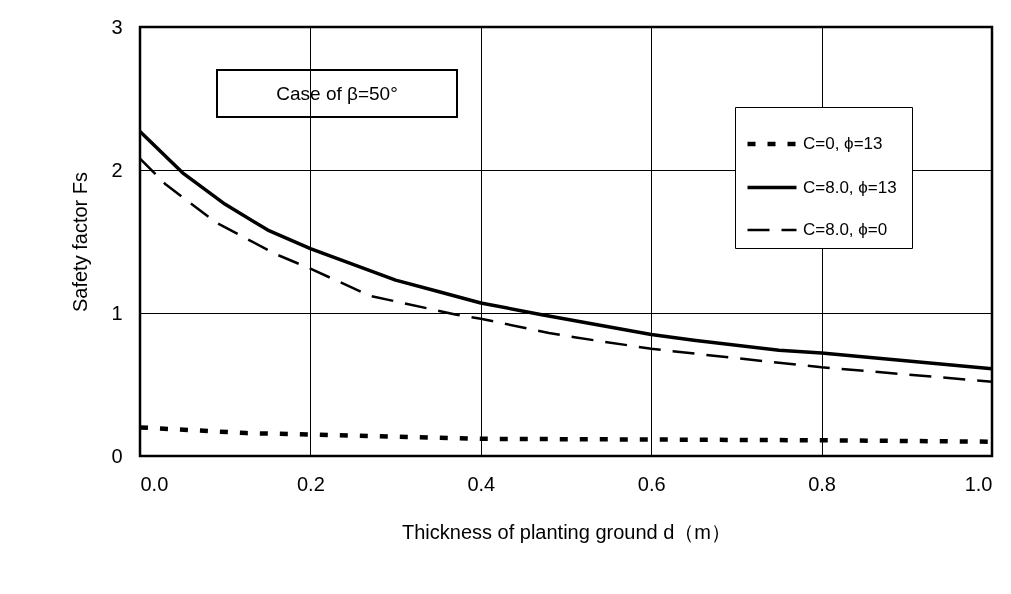 This screenshot has height=594, width=1011. Describe the element at coordinates (822, 483) in the screenshot. I see `x-tick-label: 0.8` at that location.